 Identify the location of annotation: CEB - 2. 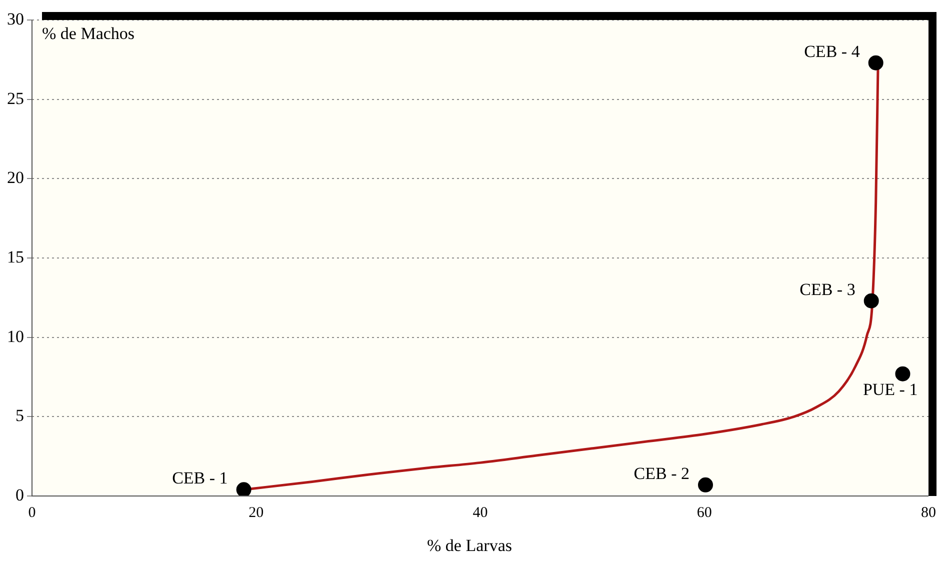
(662, 473).